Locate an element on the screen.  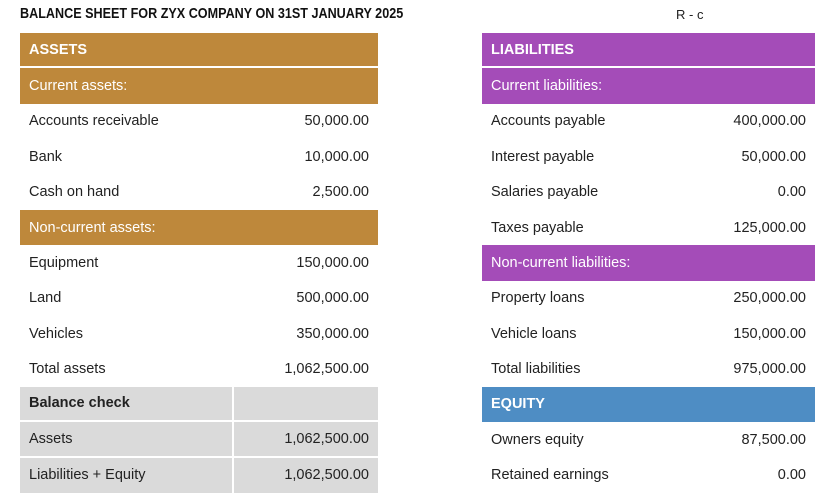
row-label: Assets is located at coordinates (51, 438).